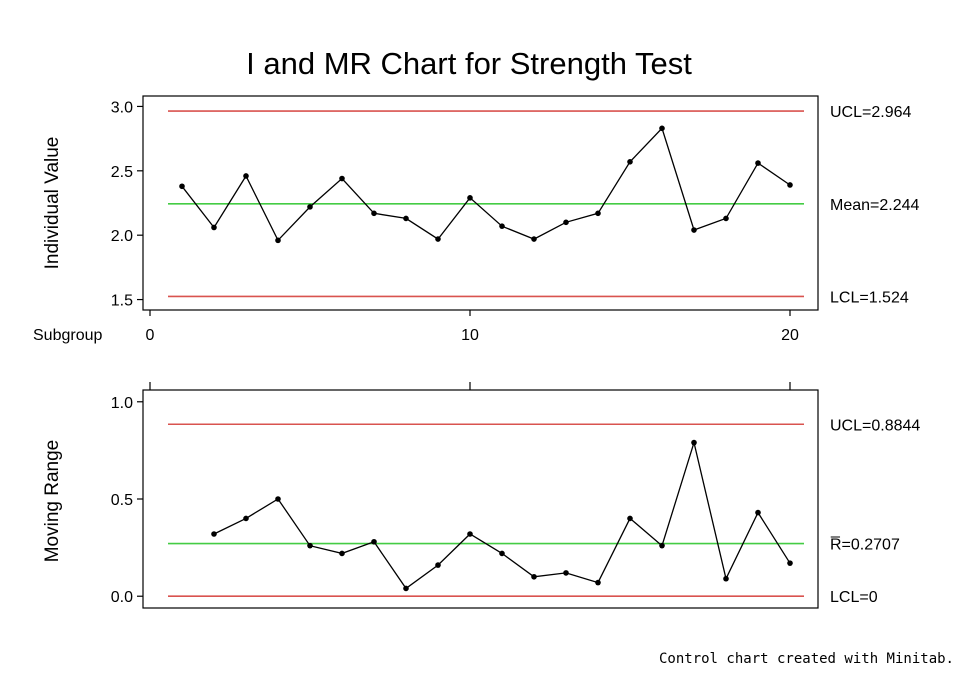 Image resolution: width=960 pixels, height=681 pixels. Describe the element at coordinates (52, 501) in the screenshot. I see `moving-range-y-axis-title: Moving Range` at that location.